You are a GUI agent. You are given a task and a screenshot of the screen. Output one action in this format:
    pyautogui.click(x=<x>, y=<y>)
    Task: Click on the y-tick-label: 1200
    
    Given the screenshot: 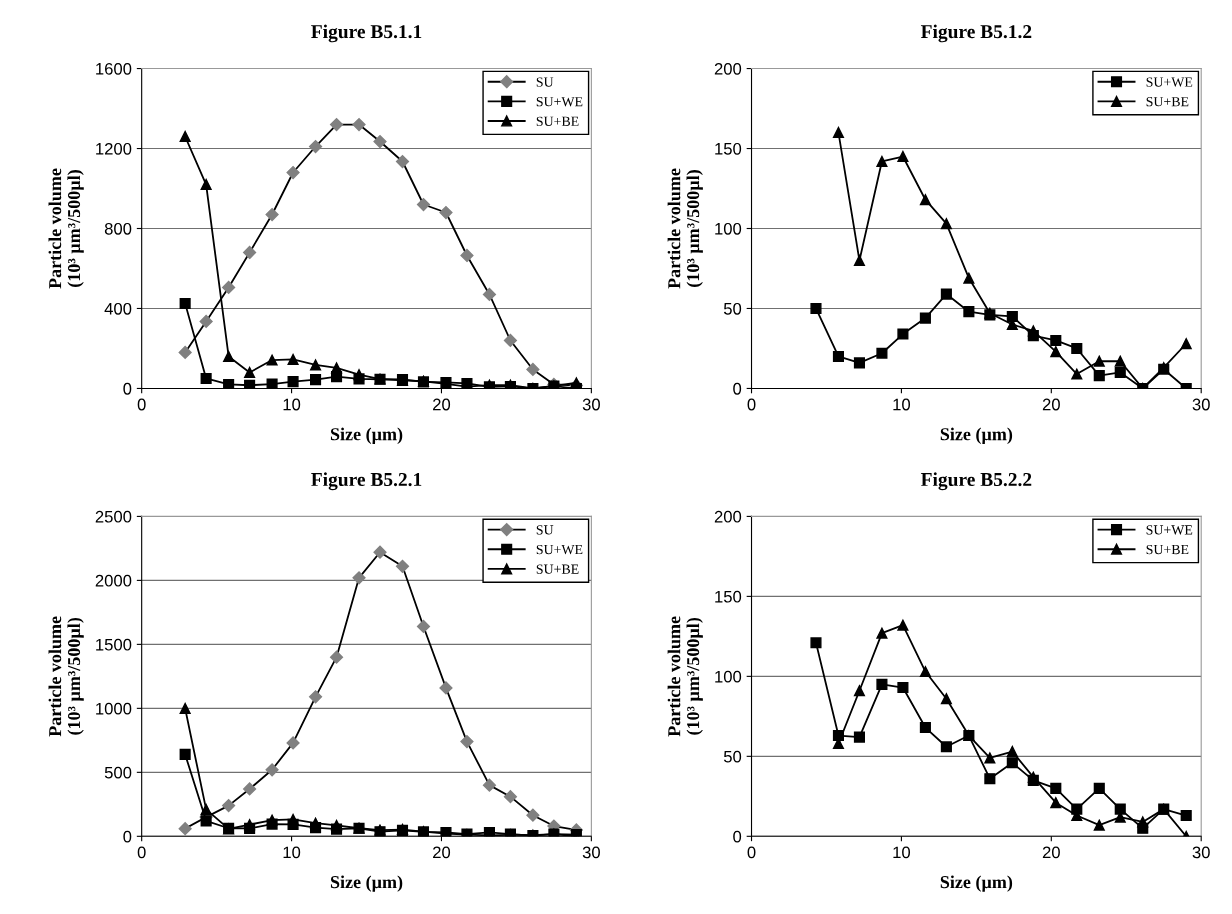 What is the action you would take?
    pyautogui.click(x=114, y=148)
    